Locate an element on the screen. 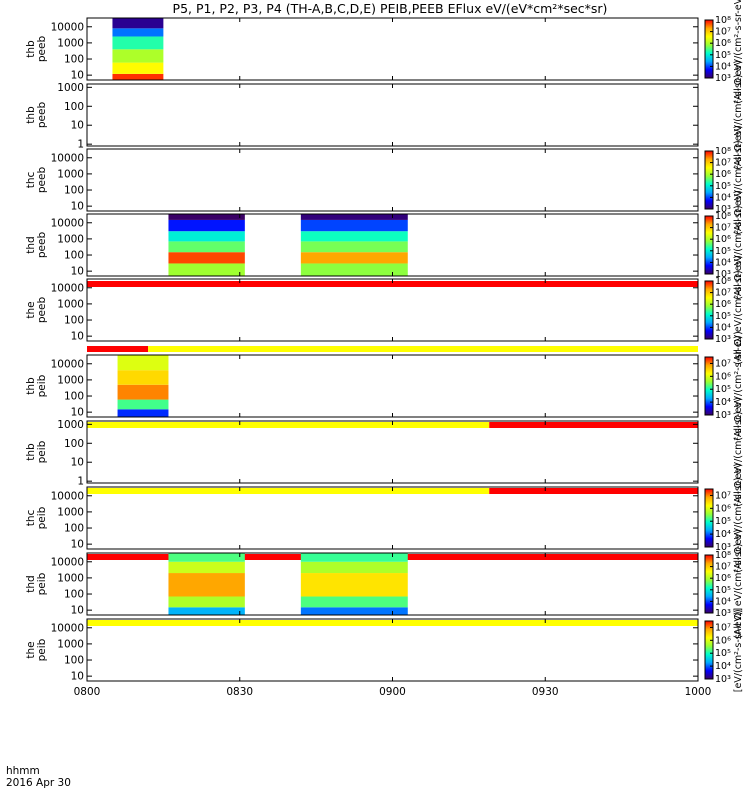  x-tick-label: 0930 is located at coordinates (545, 692).